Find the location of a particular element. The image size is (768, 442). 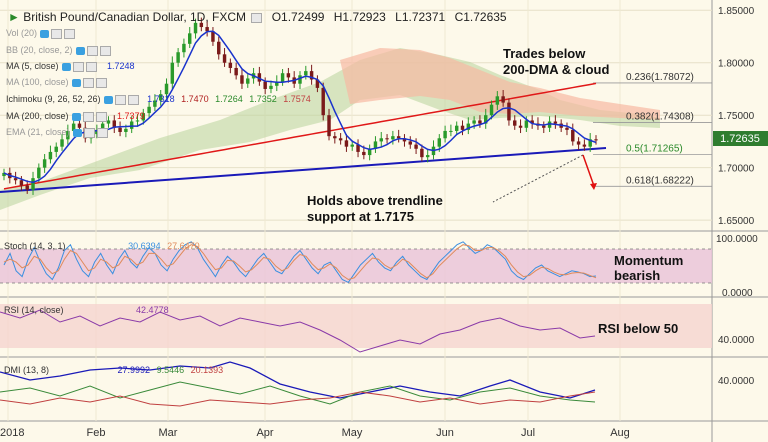

indicator-ma100: MA (100, close) is located at coordinates (56, 82).